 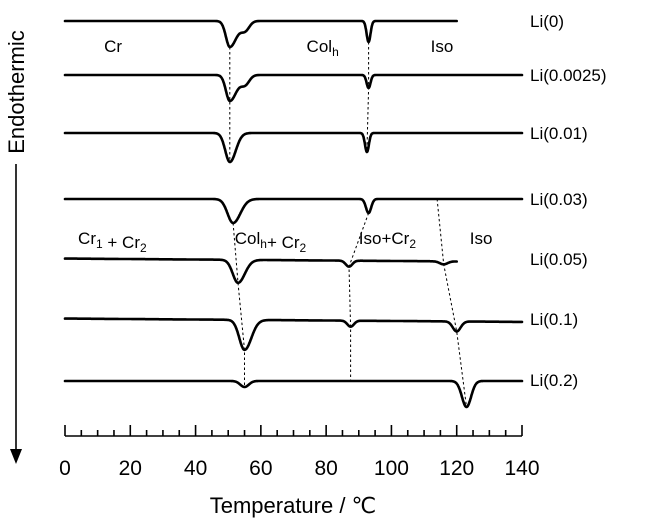 I want to click on series-label: Li(0), so click(x=547, y=21).